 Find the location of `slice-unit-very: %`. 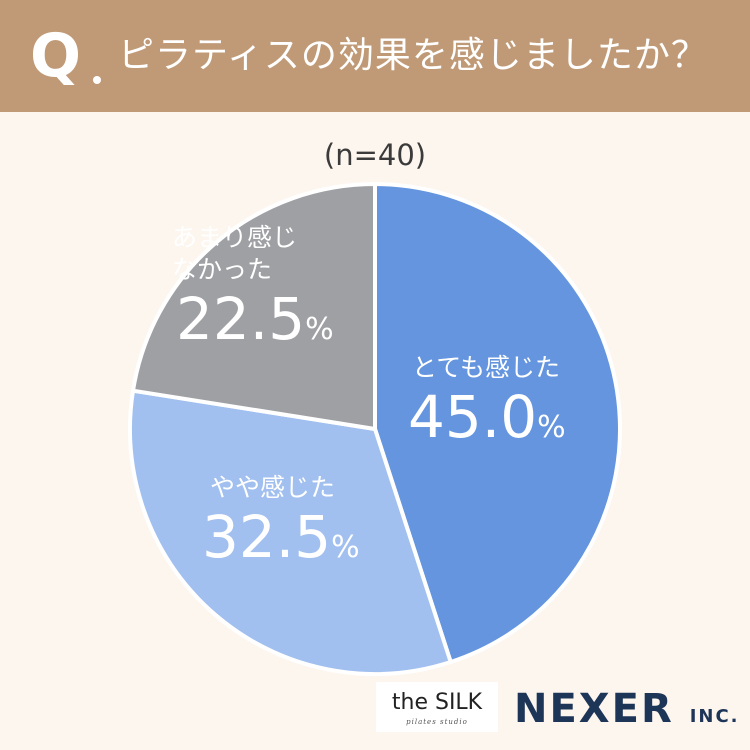

slice-unit-very: % is located at coordinates (551, 427).